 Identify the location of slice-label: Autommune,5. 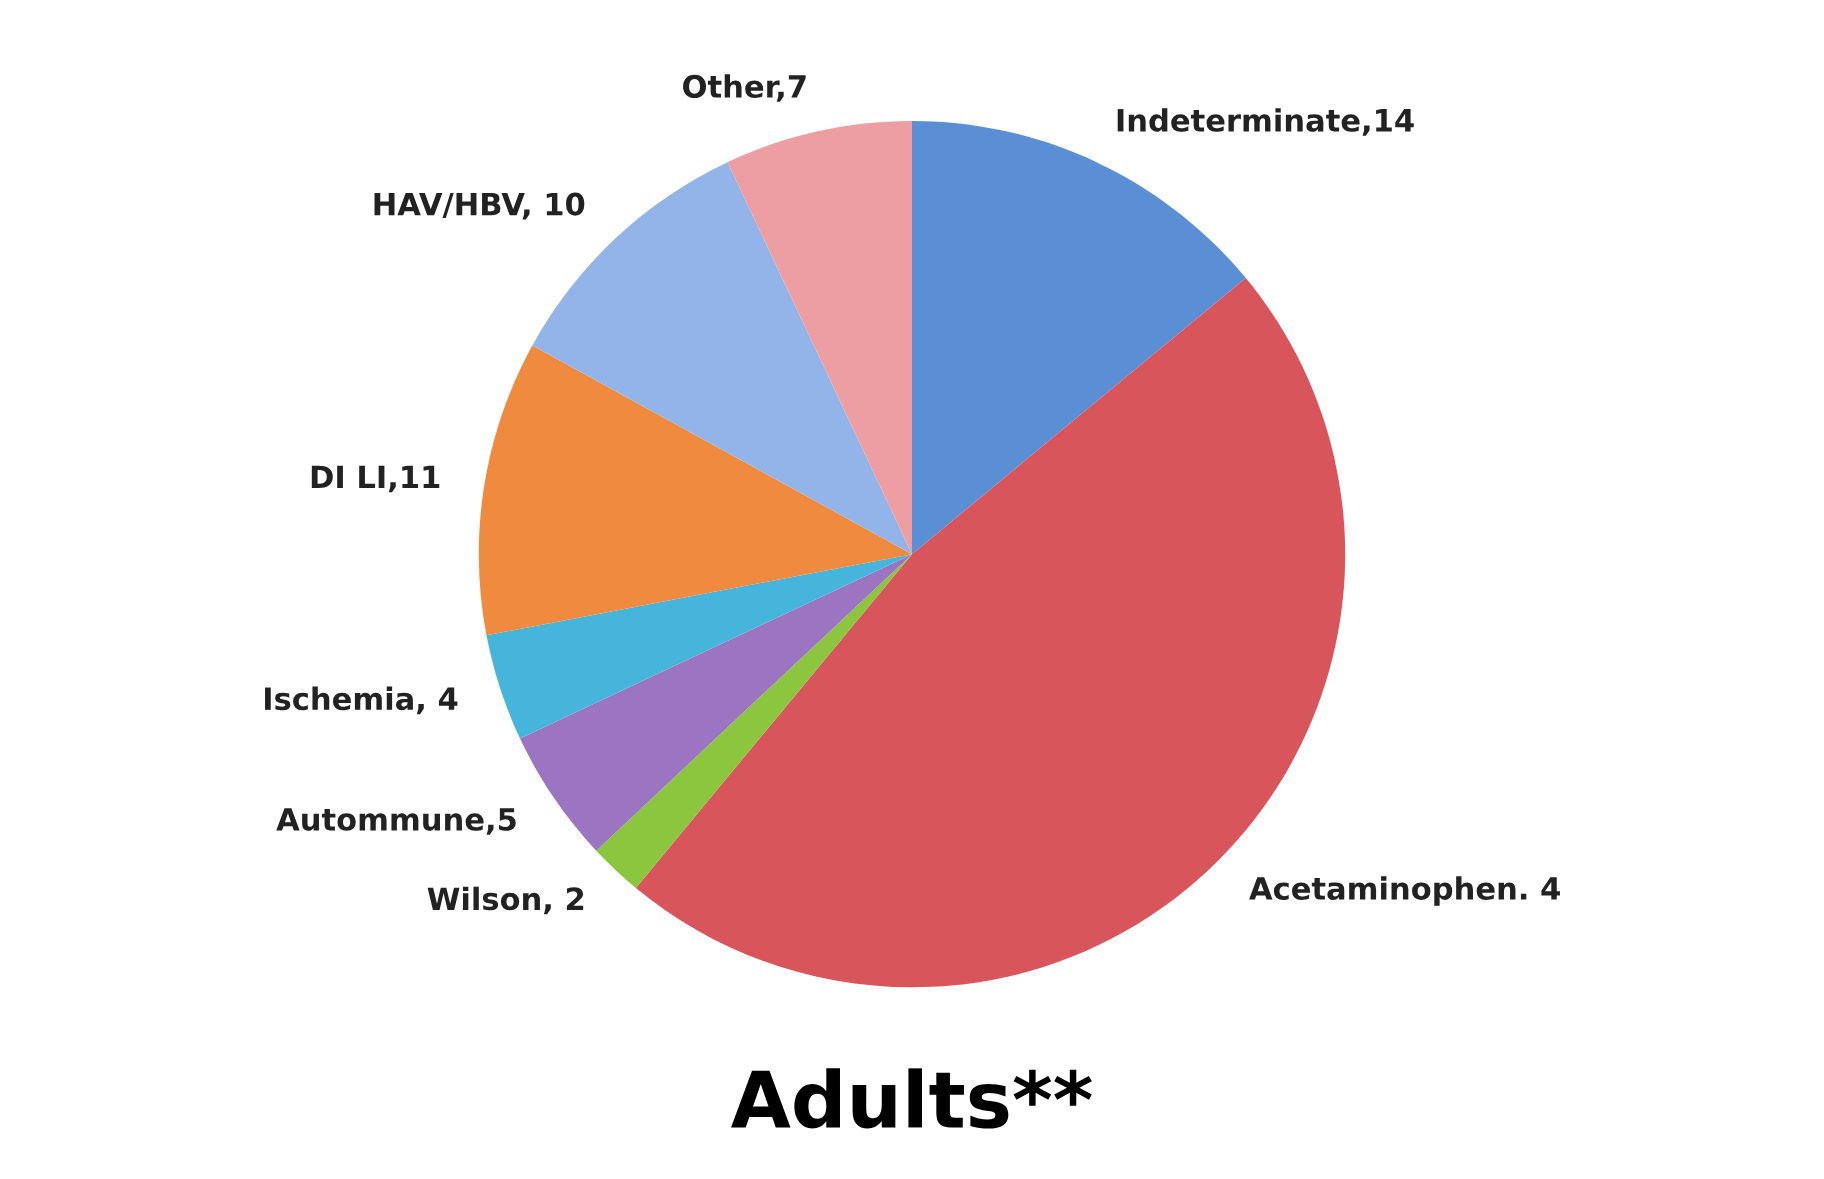
(396, 821).